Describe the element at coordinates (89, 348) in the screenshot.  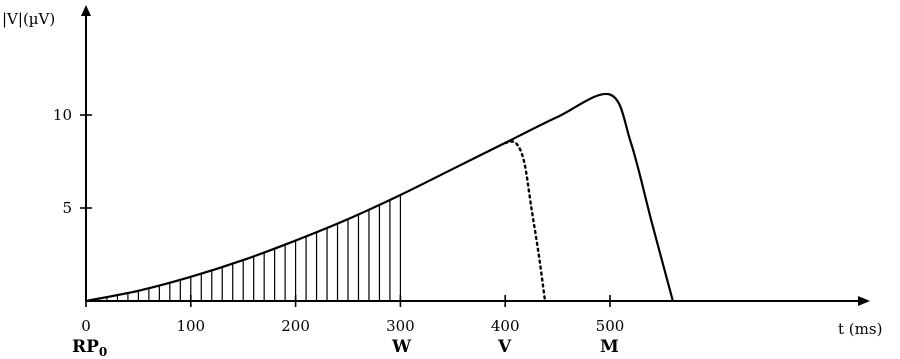
I see `marker-rp0-label: RP0` at that location.